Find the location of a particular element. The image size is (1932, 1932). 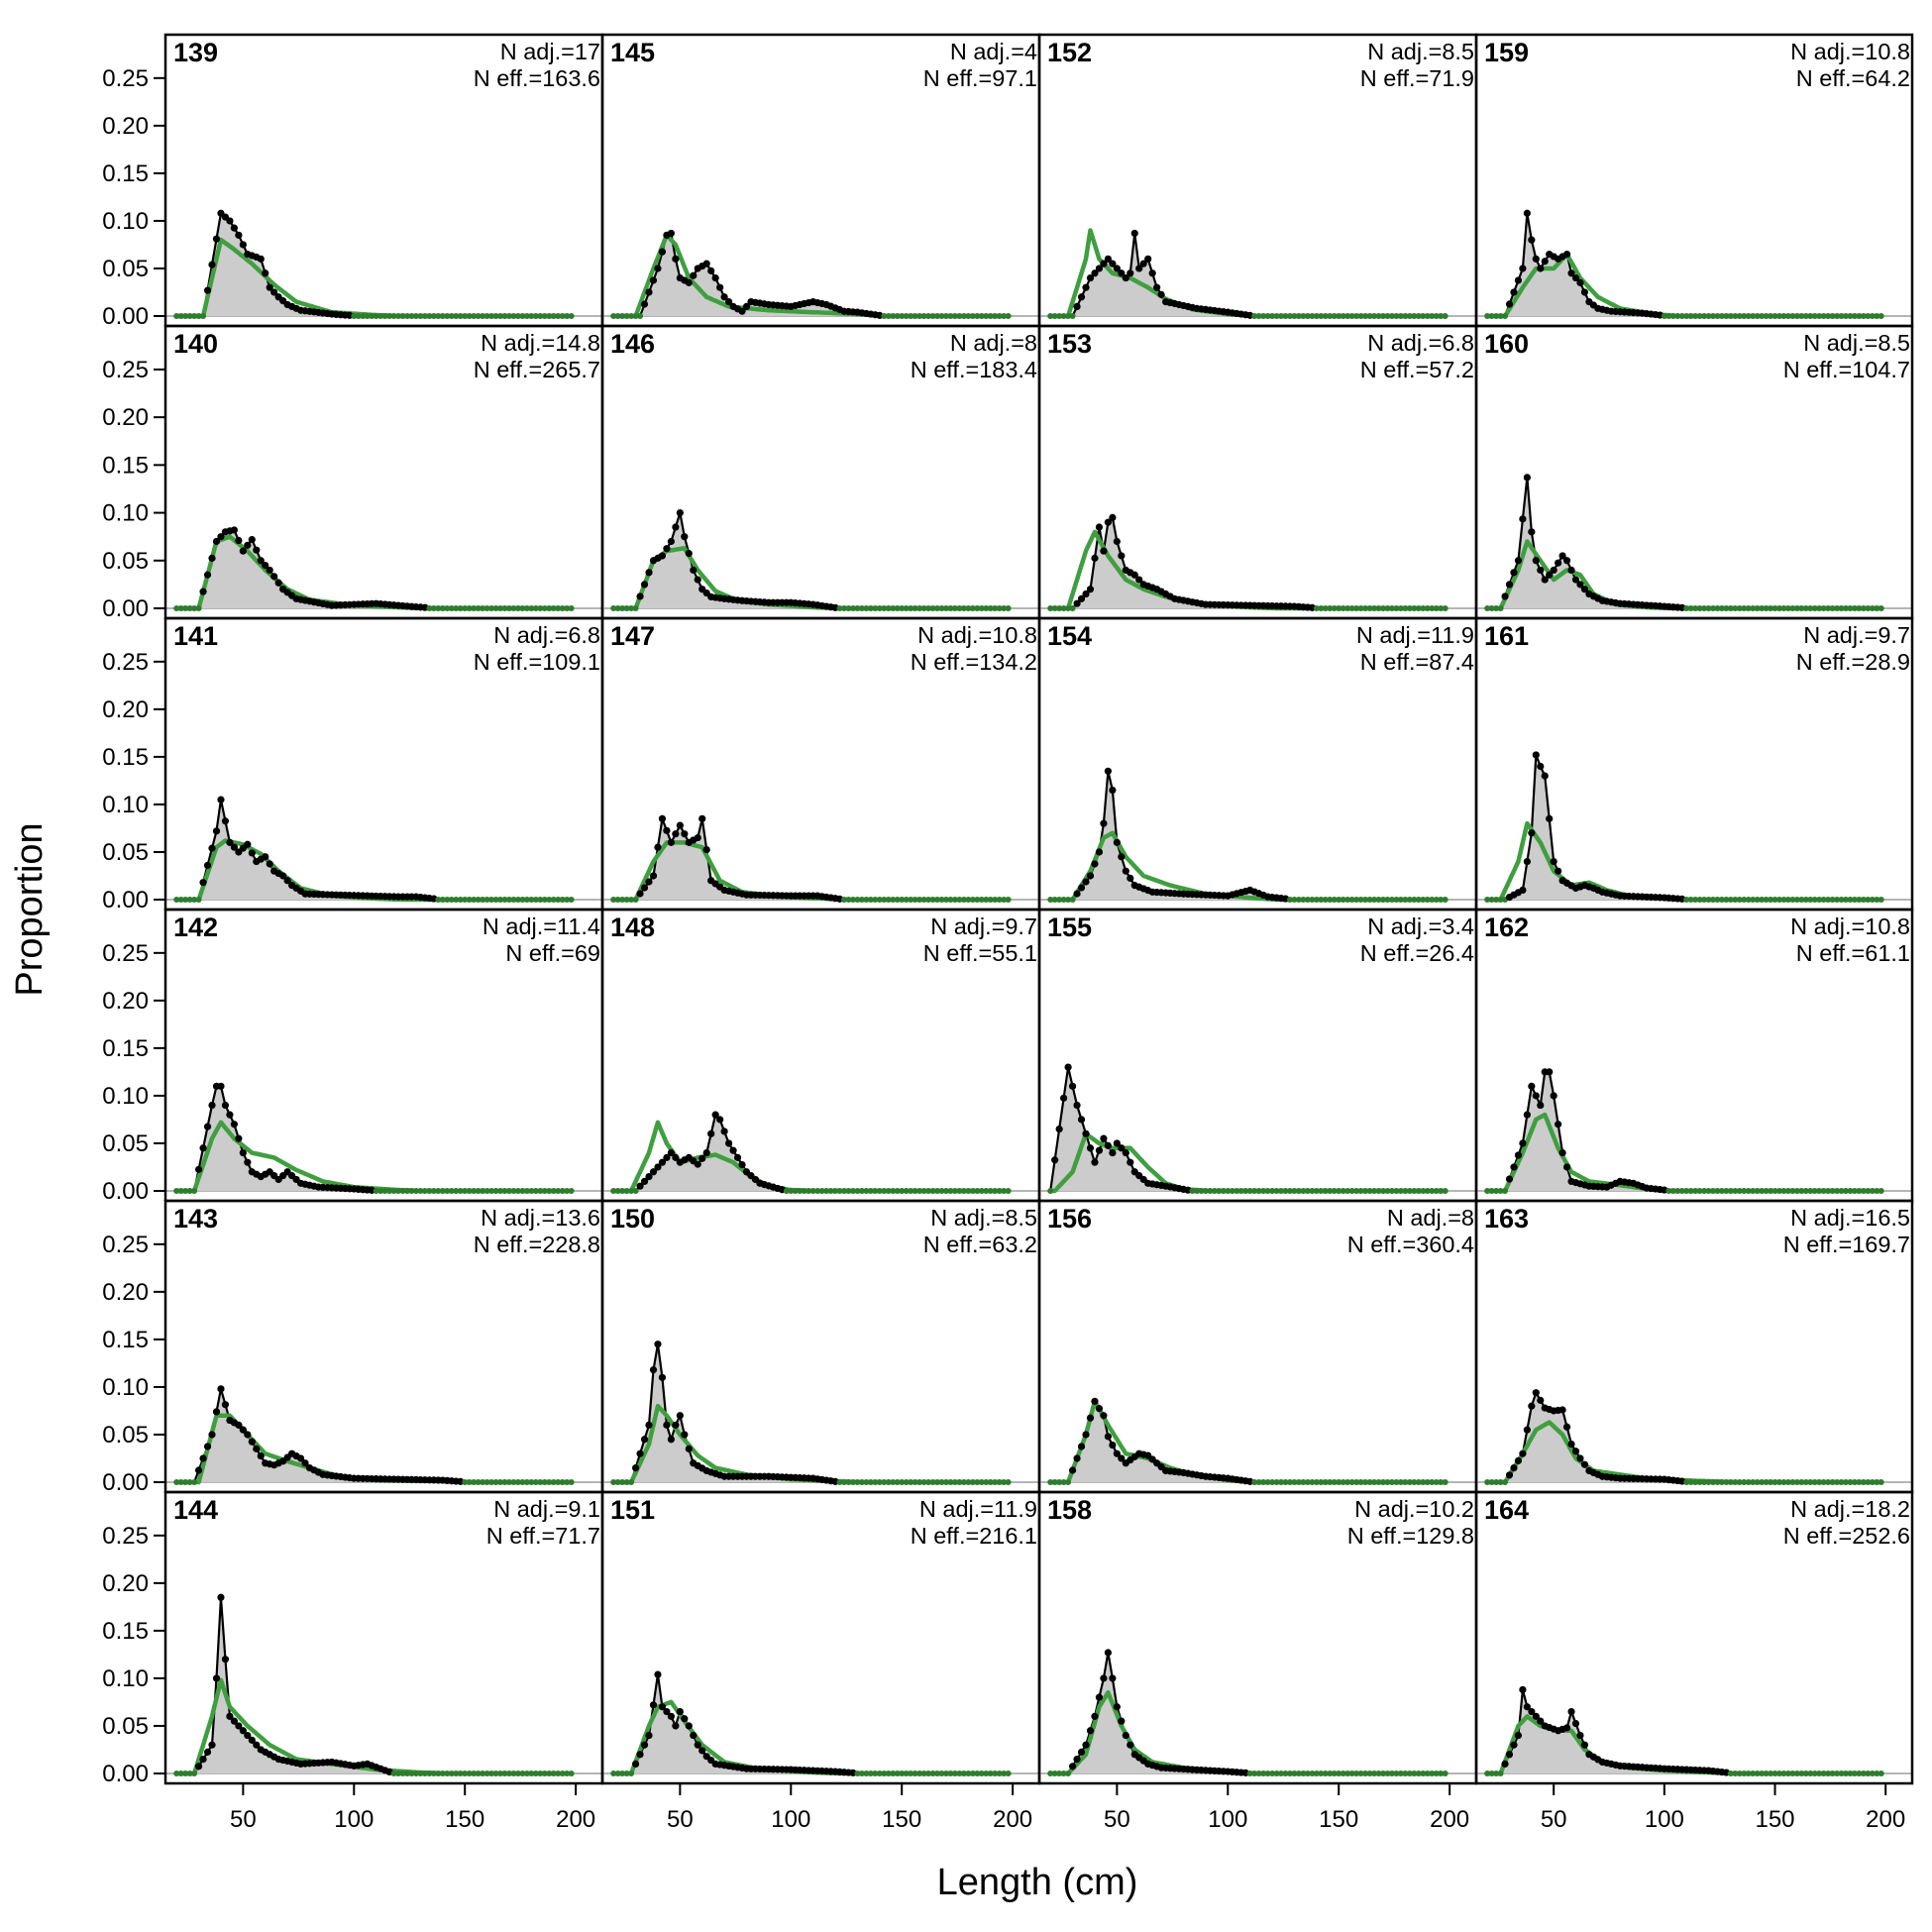

panel-146: 146 N adj.=8N eff.=183.4 is located at coordinates (820, 472).